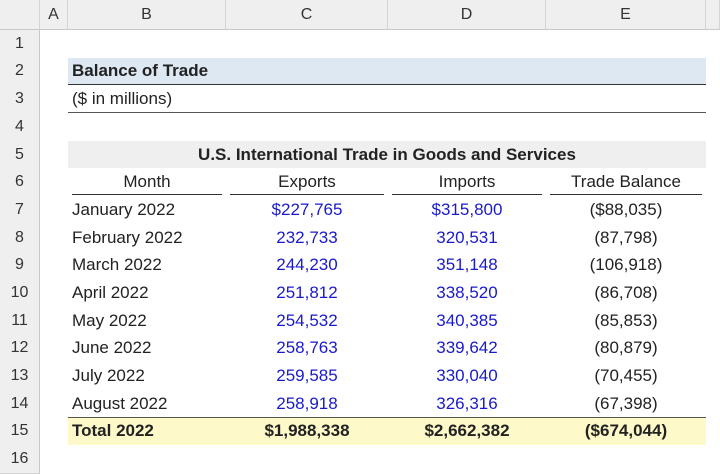  I want to click on column-header: E, so click(626, 15).